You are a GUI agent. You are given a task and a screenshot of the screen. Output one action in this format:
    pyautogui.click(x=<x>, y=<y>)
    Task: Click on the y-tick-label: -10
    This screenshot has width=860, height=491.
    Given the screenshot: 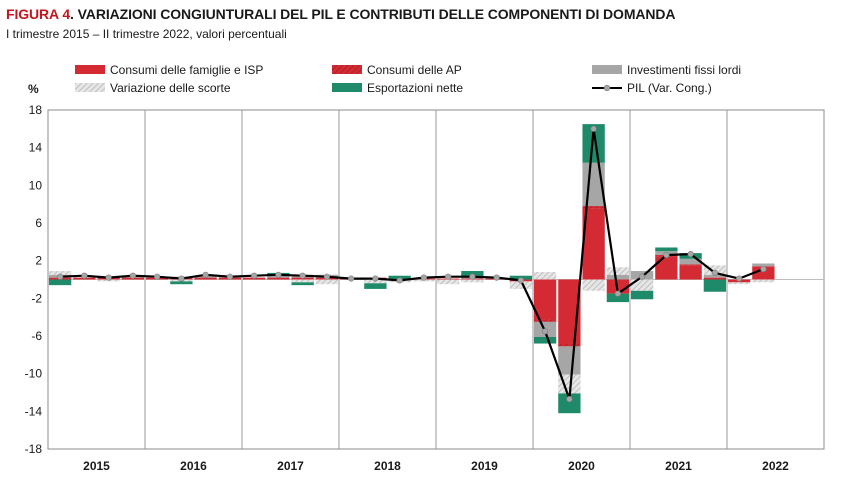 What is the action you would take?
    pyautogui.click(x=34, y=374)
    